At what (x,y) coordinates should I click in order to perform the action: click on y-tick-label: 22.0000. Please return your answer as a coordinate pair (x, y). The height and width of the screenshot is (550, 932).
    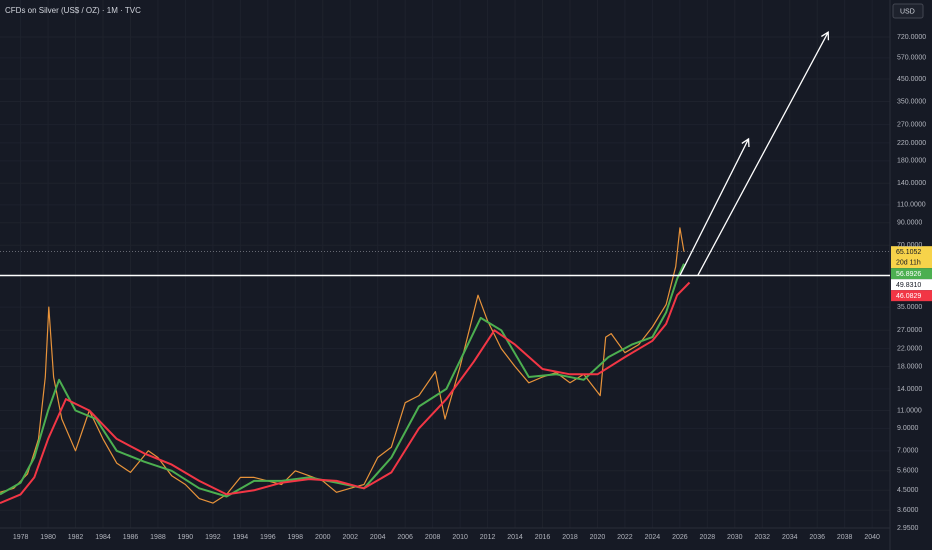
    Looking at the image, I should click on (909, 348).